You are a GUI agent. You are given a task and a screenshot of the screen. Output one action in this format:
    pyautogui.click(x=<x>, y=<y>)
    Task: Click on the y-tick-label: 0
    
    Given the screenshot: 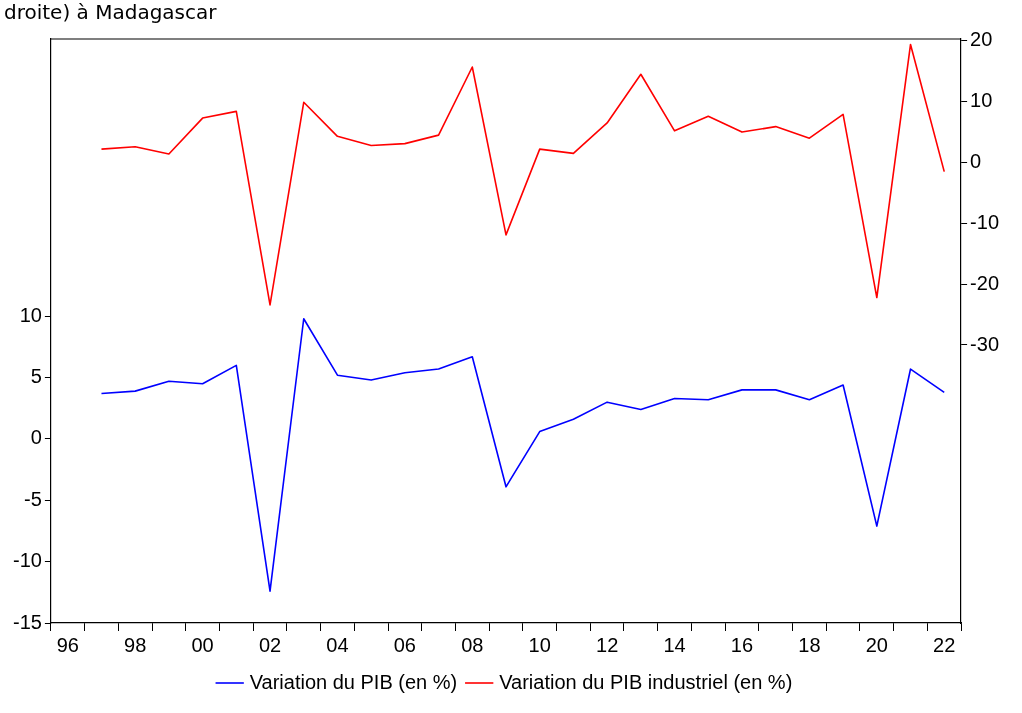 What is the action you would take?
    pyautogui.click(x=36, y=437)
    